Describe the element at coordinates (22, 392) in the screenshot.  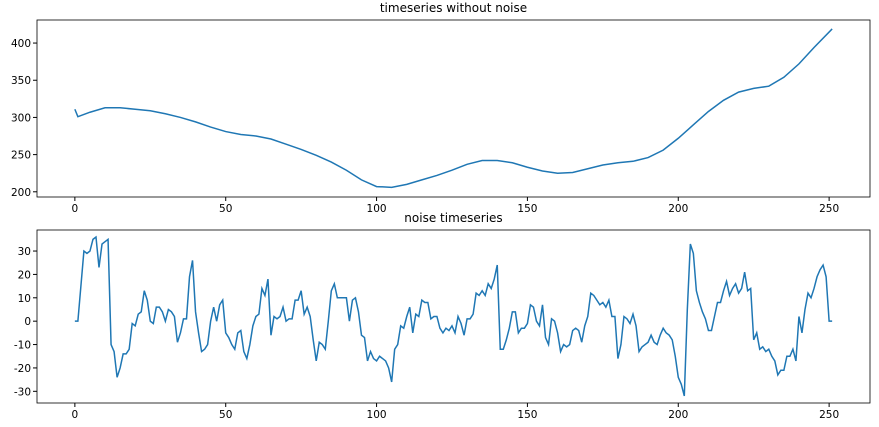
I see `y-tick-label: -30` at that location.